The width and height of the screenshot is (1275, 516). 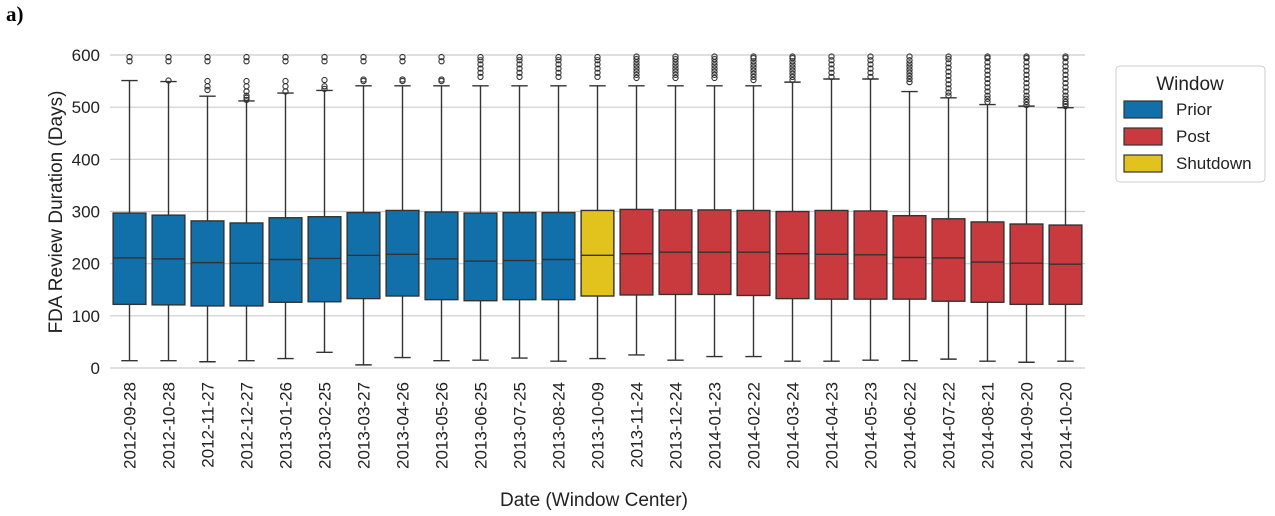 I want to click on x-tick-label: 2014-04-23, so click(x=832, y=425).